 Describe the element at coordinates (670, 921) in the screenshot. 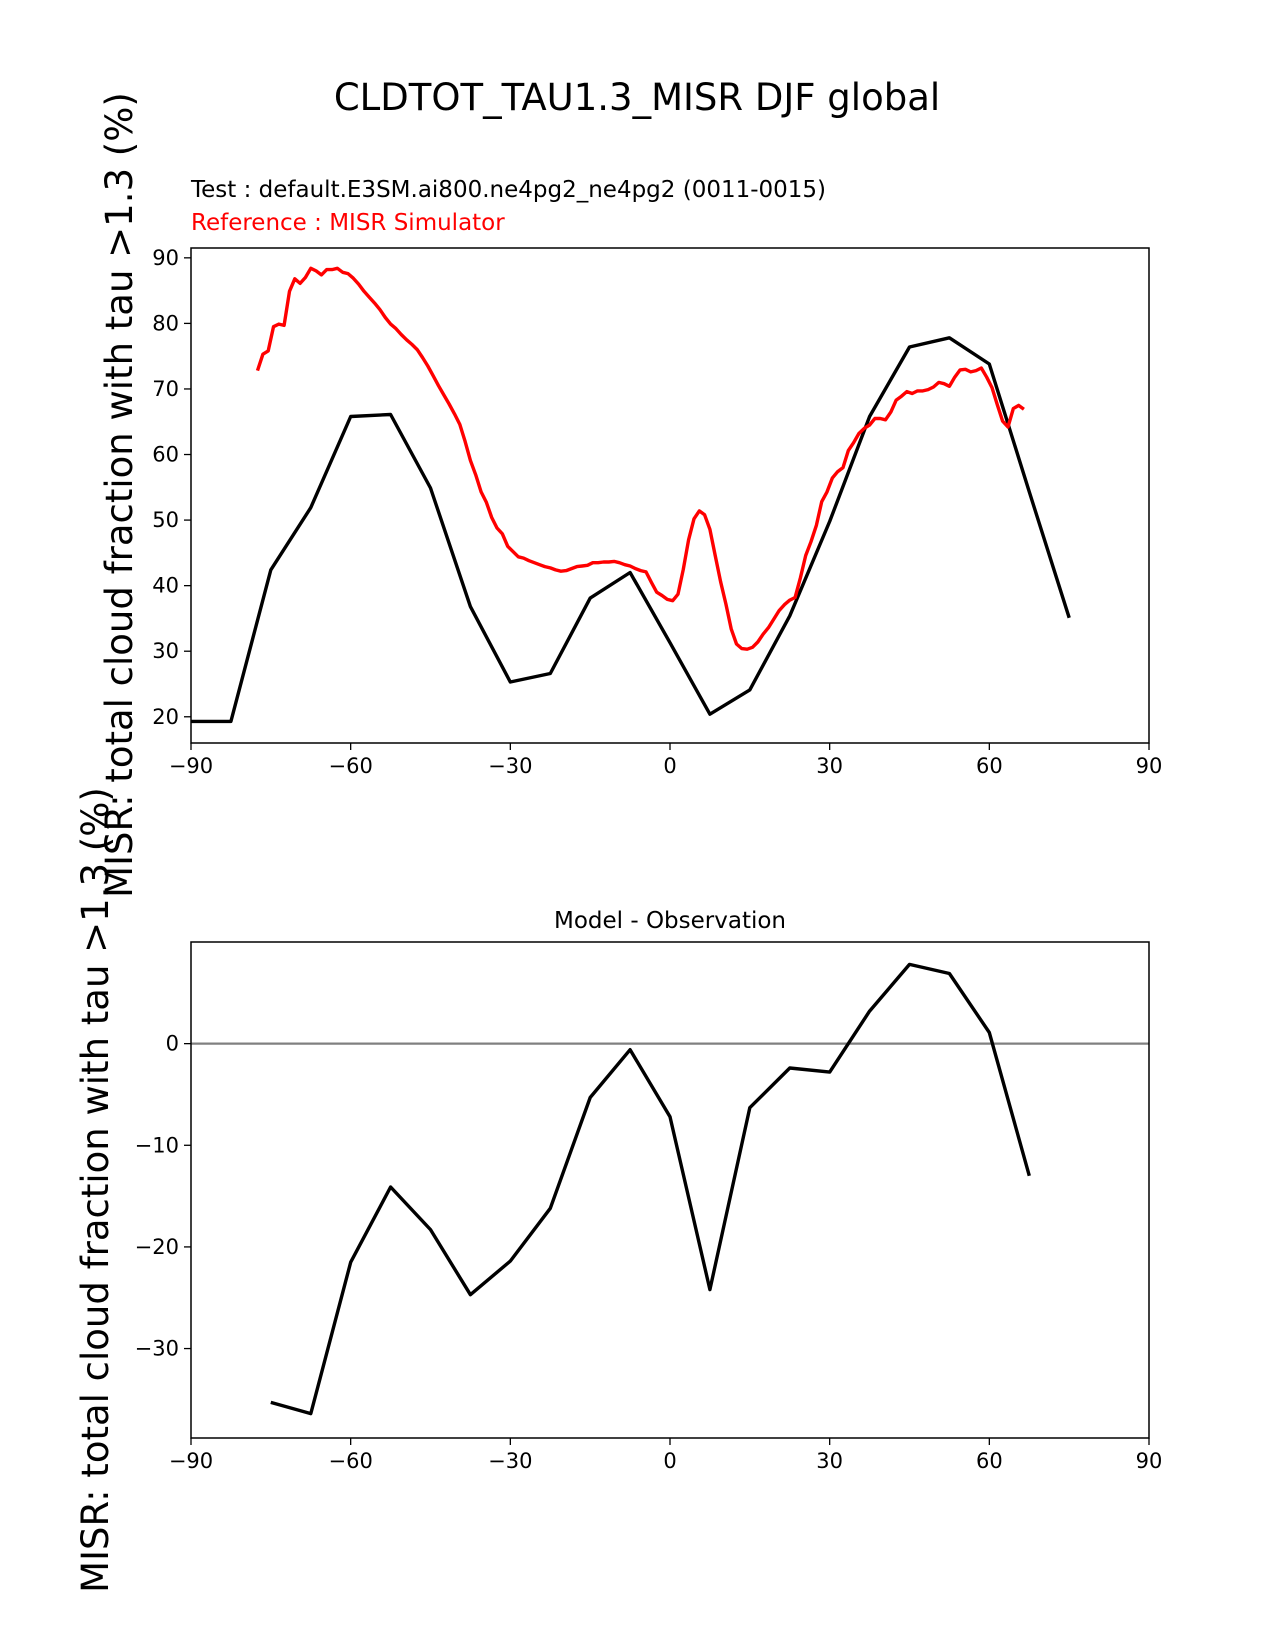

I see `bottom-panel-title: Model - Observation` at that location.